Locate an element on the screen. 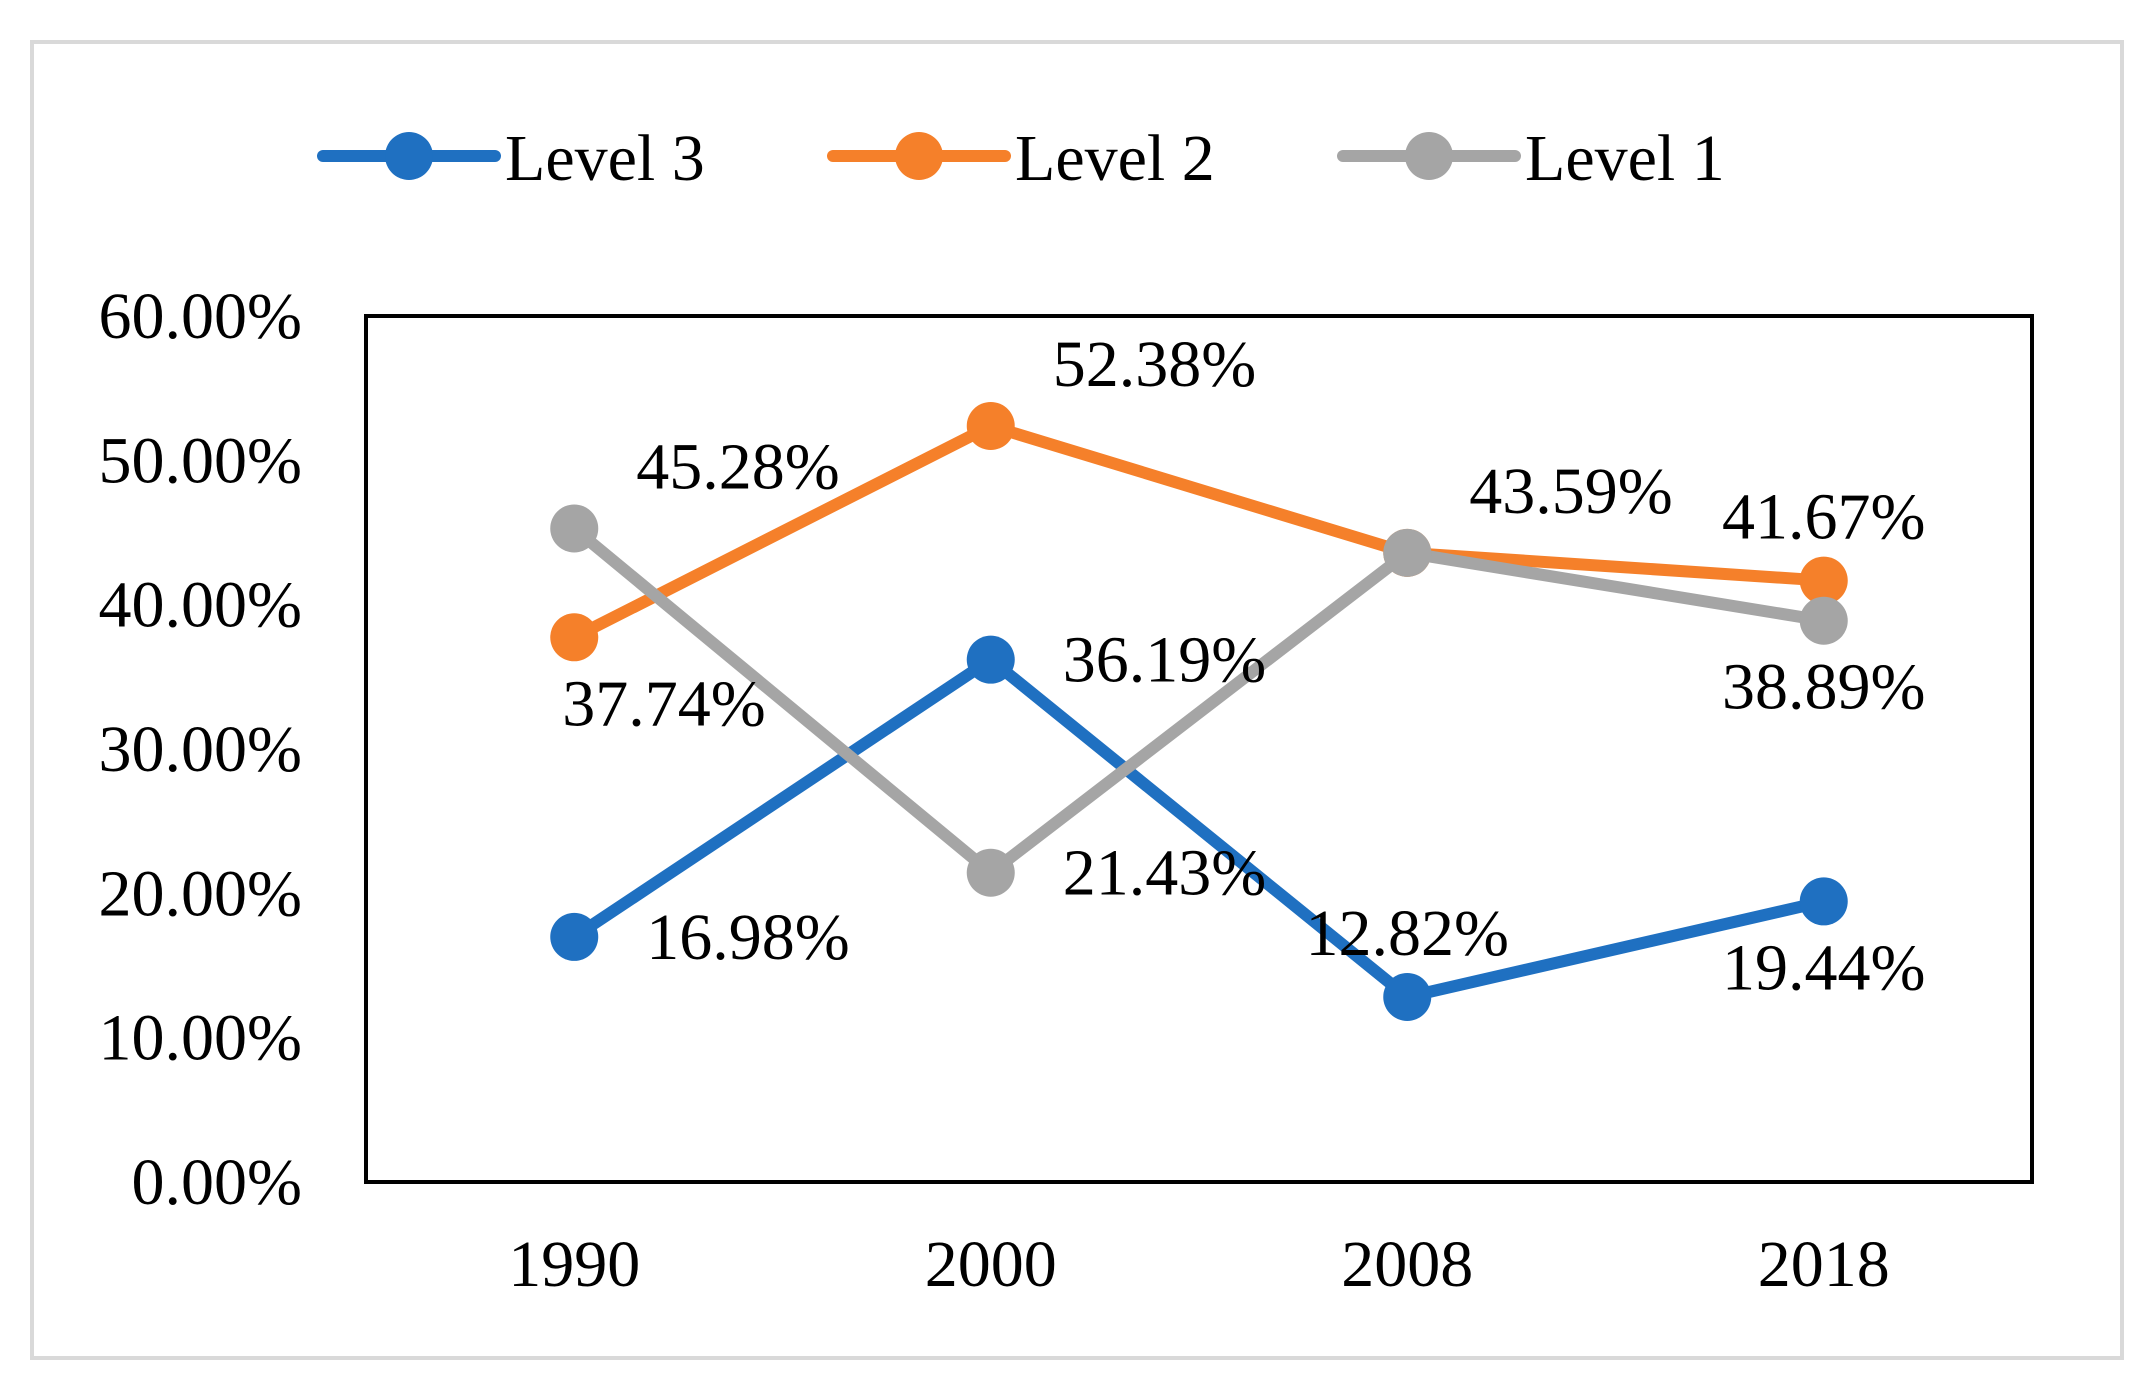 The width and height of the screenshot is (2152, 1391). data-label-level-1: 21.43% is located at coordinates (1164, 873).